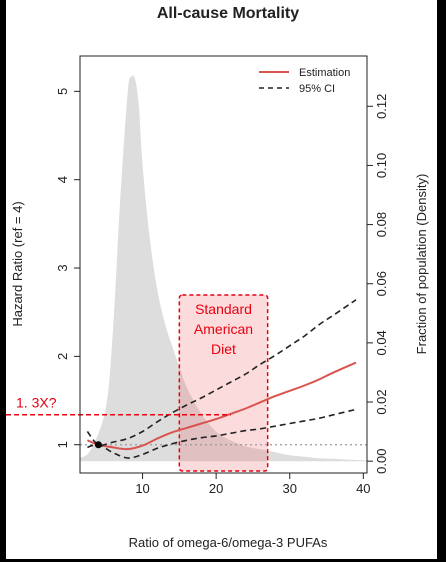 The width and height of the screenshot is (446, 562). Describe the element at coordinates (216, 488) in the screenshot. I see `x-tick-label: 20` at that location.